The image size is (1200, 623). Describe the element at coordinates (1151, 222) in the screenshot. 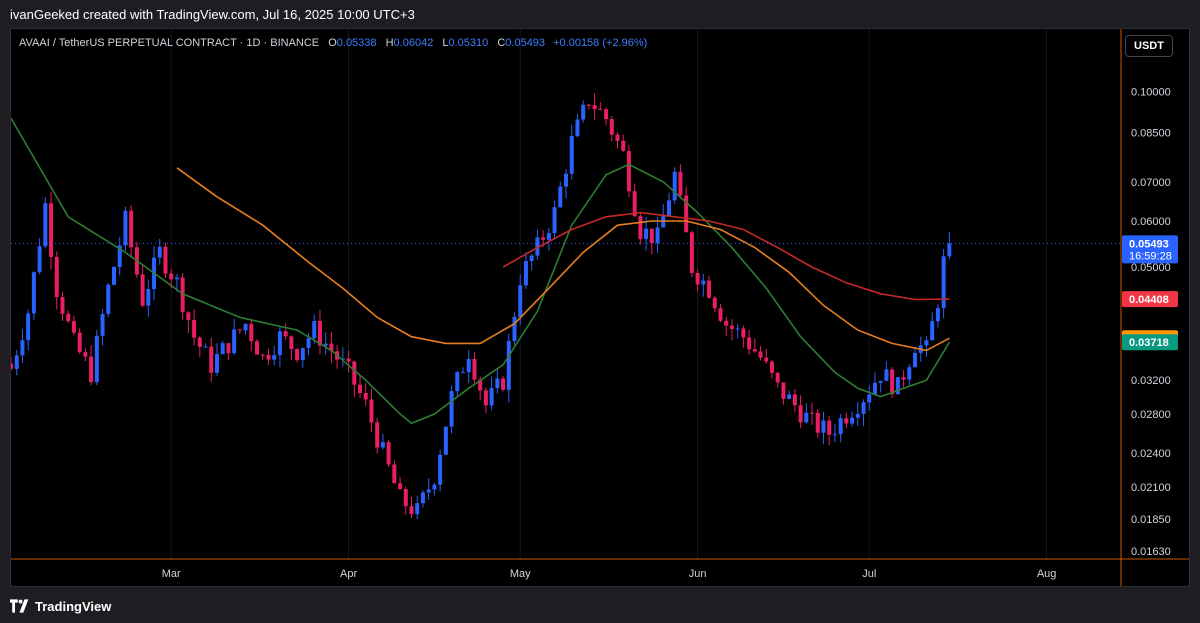

I see `y-tick-label: 0.06000` at that location.